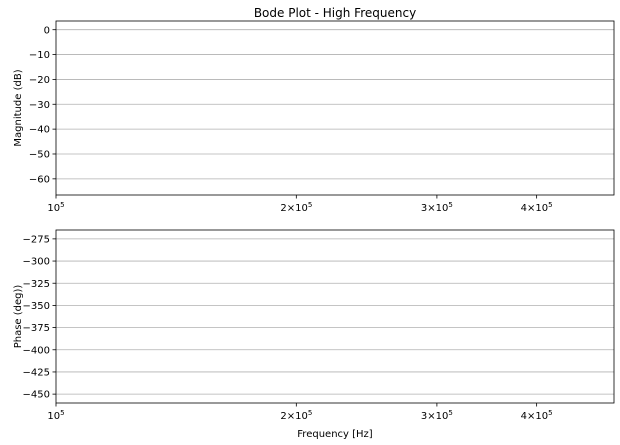 The height and width of the screenshot is (445, 620). What do you see at coordinates (55, 207) in the screenshot?
I see `magnitude-xtick-label: 105` at bounding box center [55, 207].